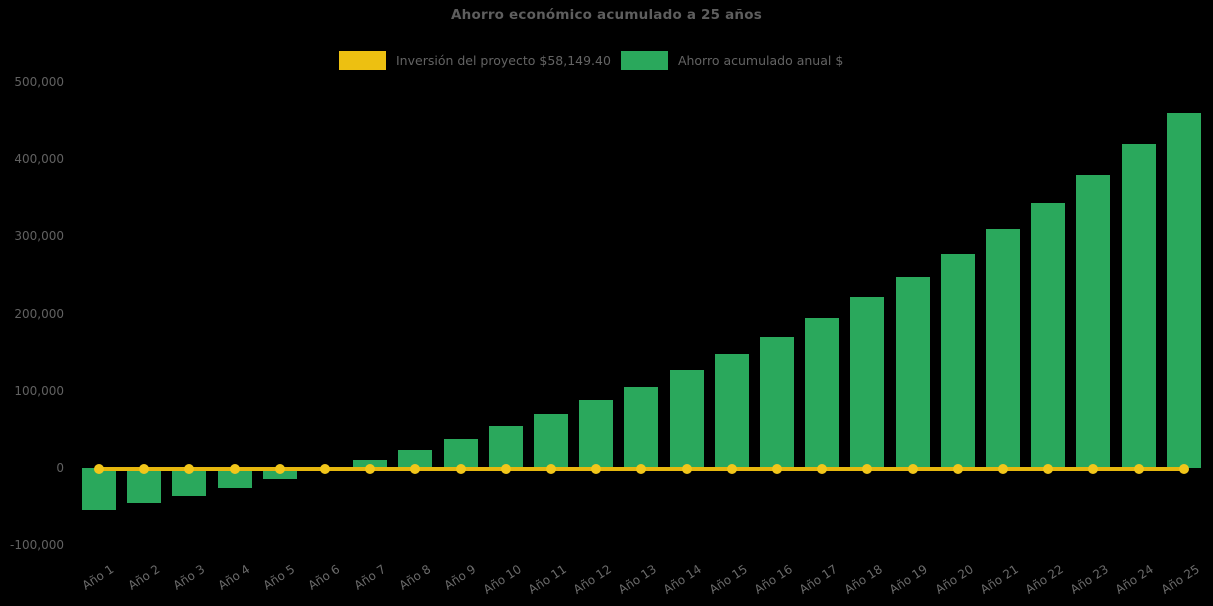  I want to click on legend-label-investment: Inversión del proyecto $58,149.40, so click(503, 60).